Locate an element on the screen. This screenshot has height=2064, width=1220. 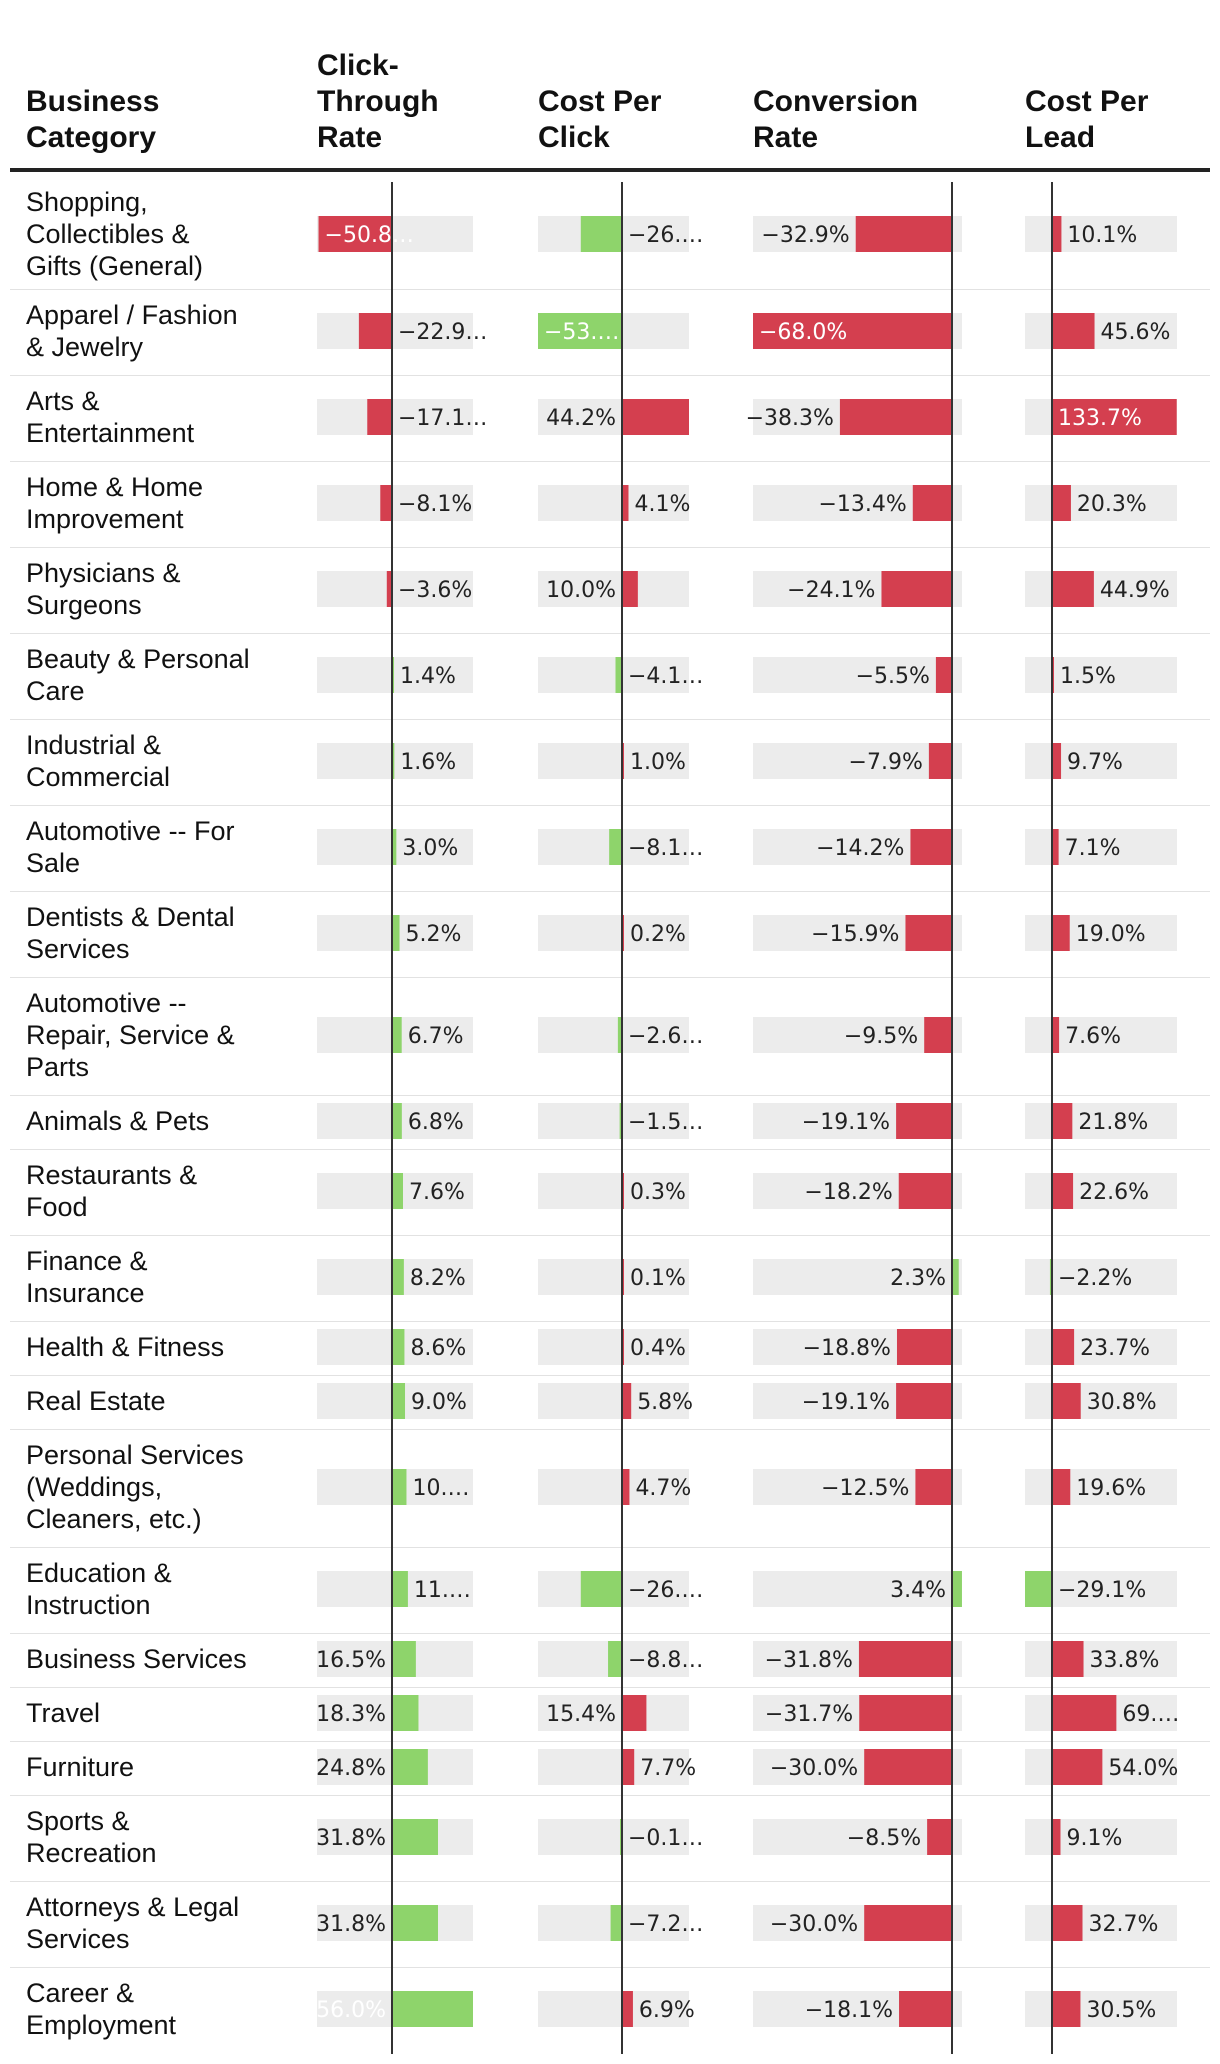
value-label-cvr: −30.0% is located at coordinates (814, 1768).